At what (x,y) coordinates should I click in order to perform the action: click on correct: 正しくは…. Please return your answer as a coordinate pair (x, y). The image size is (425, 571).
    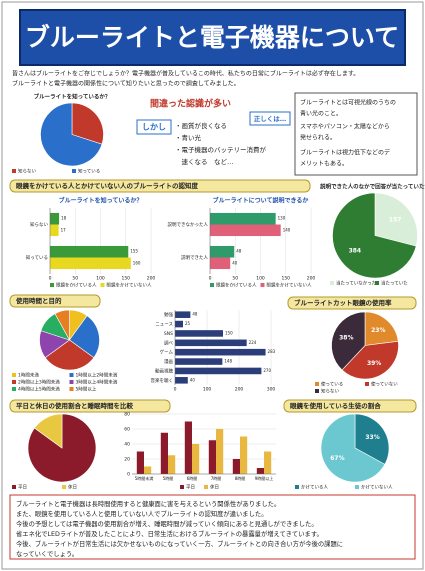
    Looking at the image, I should click on (270, 119).